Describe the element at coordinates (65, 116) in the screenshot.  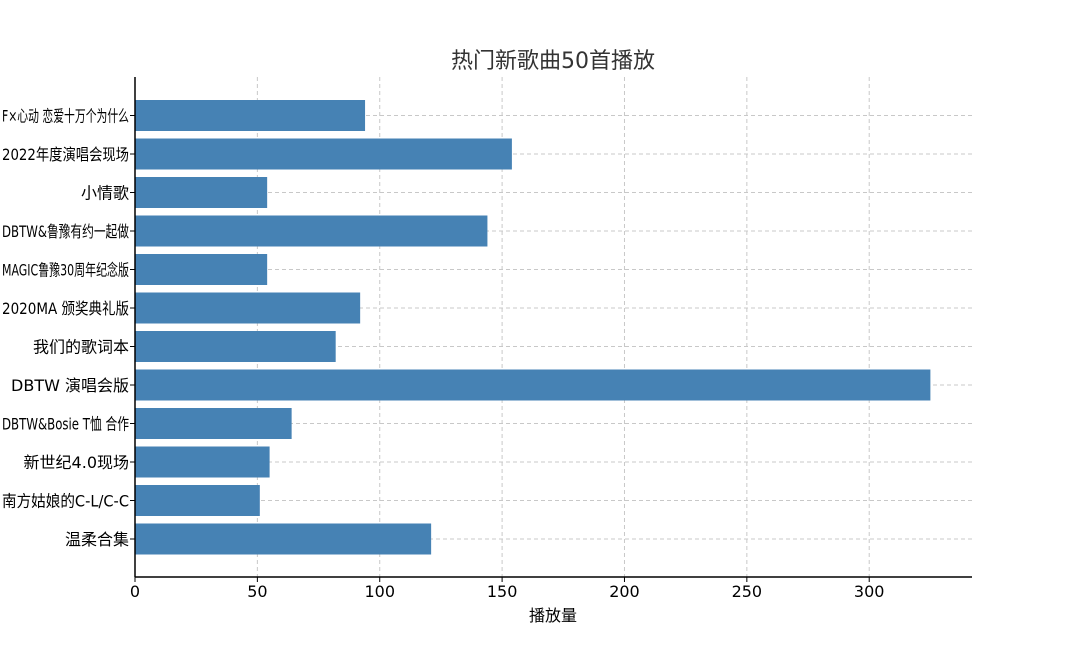
I see `y-tick-label: F×心动 恋爱十万个为什么` at that location.